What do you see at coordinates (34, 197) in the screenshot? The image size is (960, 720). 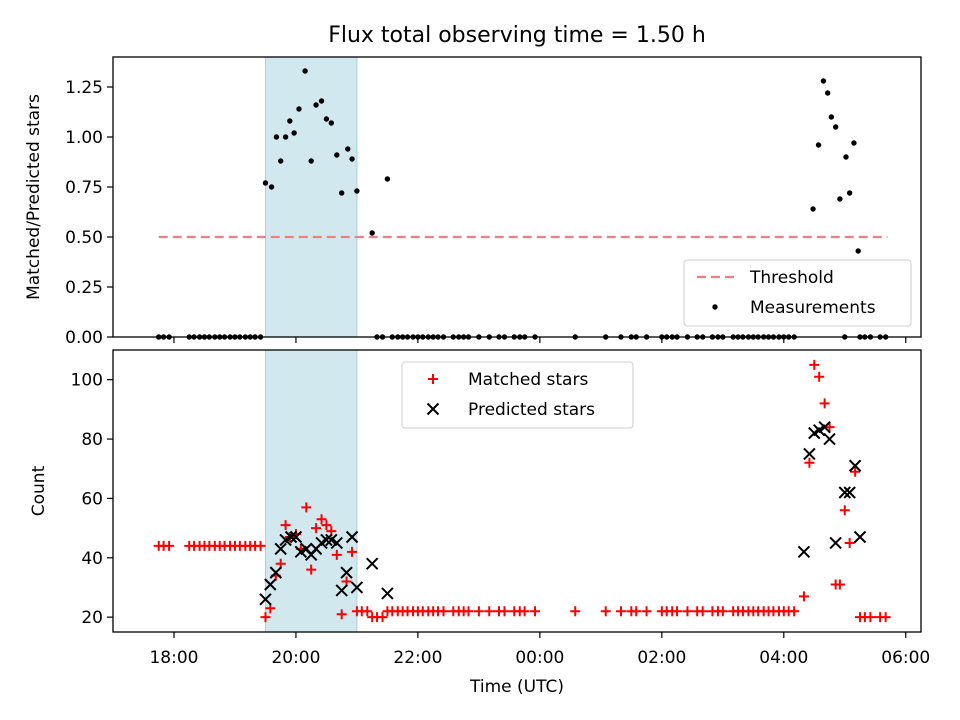 I see `ratio-y-label: Matched/Predicted stars` at bounding box center [34, 197].